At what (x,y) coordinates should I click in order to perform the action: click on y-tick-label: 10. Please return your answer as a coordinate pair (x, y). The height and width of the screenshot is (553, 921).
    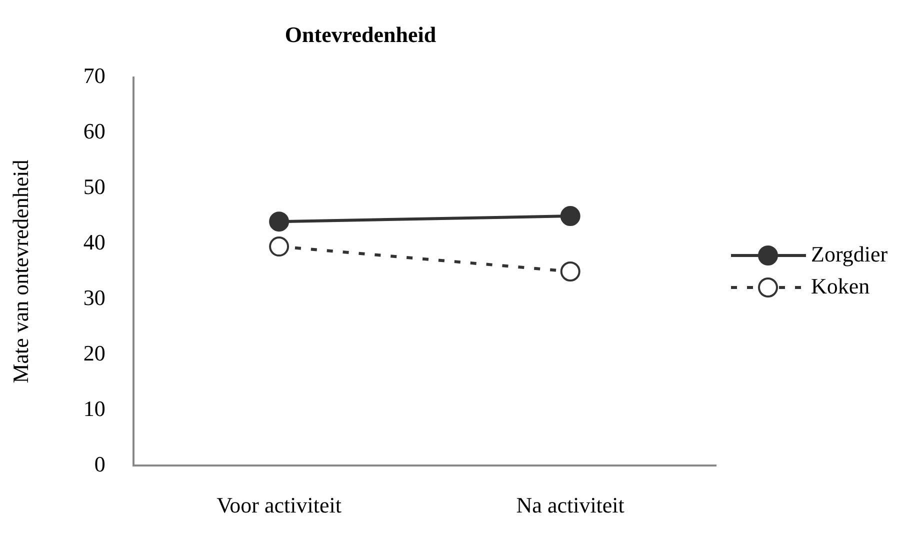
    Looking at the image, I should click on (94, 408).